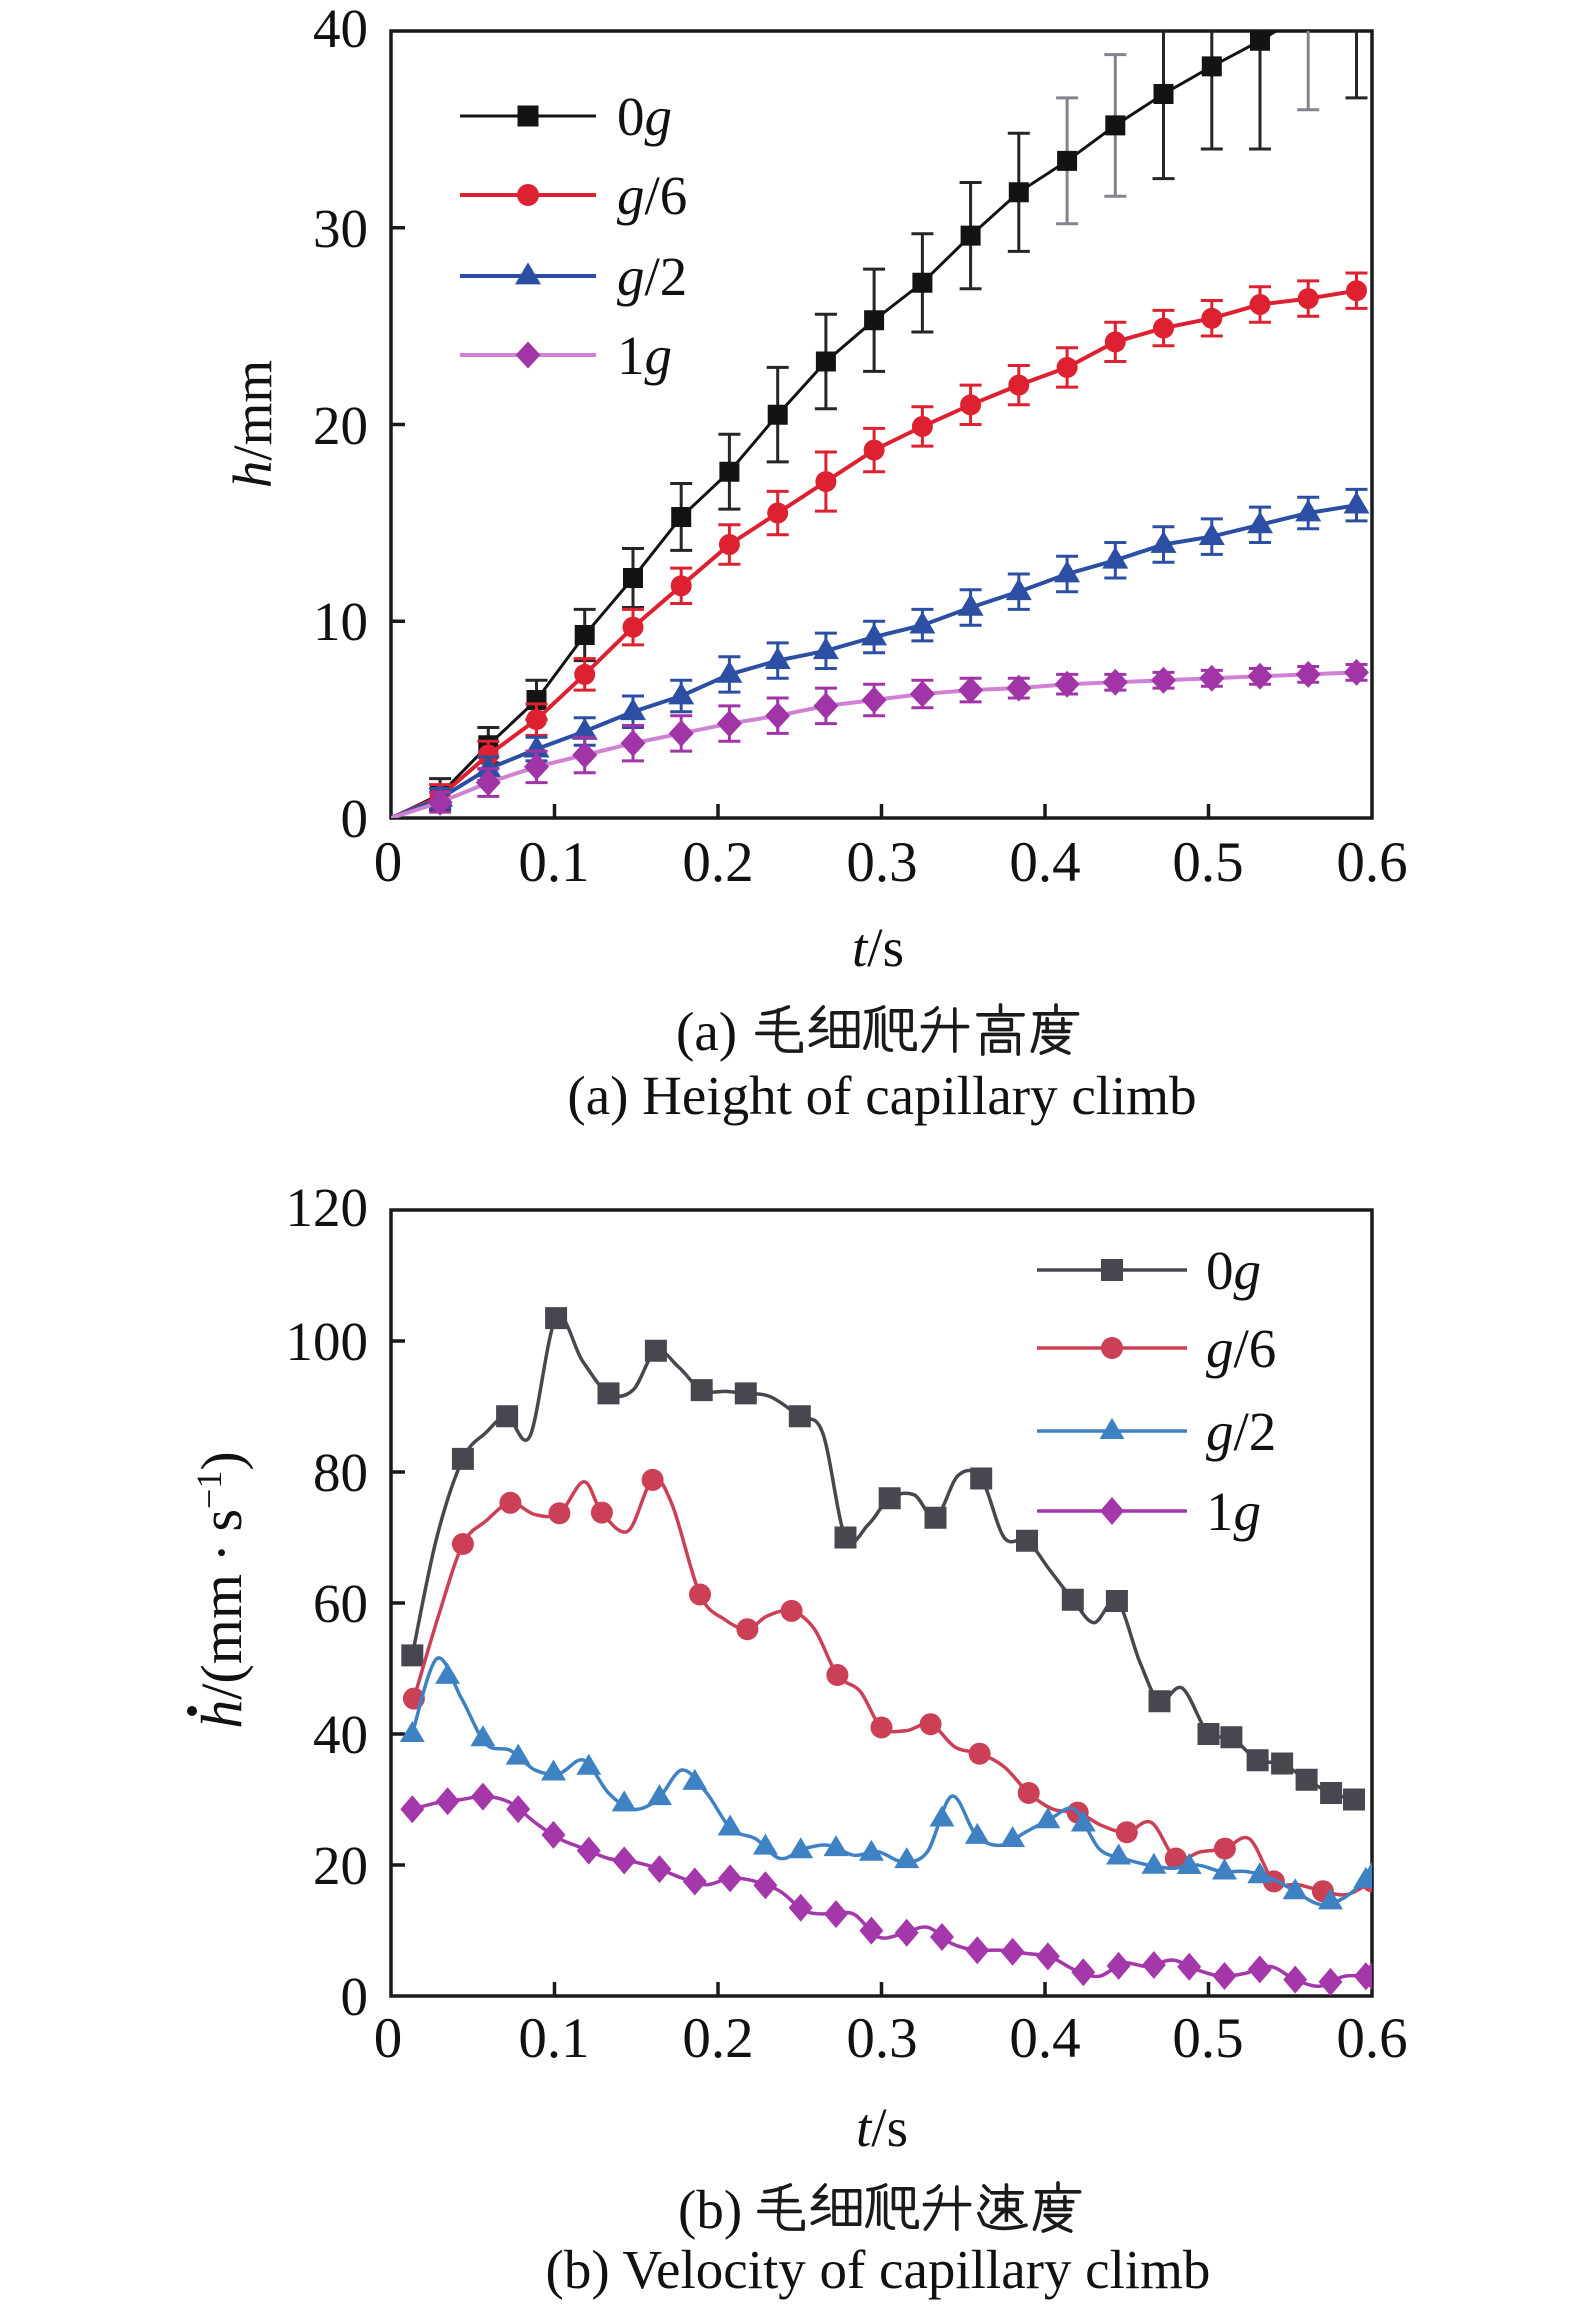 The image size is (1575, 2316). I want to click on svg-text: (b), so click(710, 2209).